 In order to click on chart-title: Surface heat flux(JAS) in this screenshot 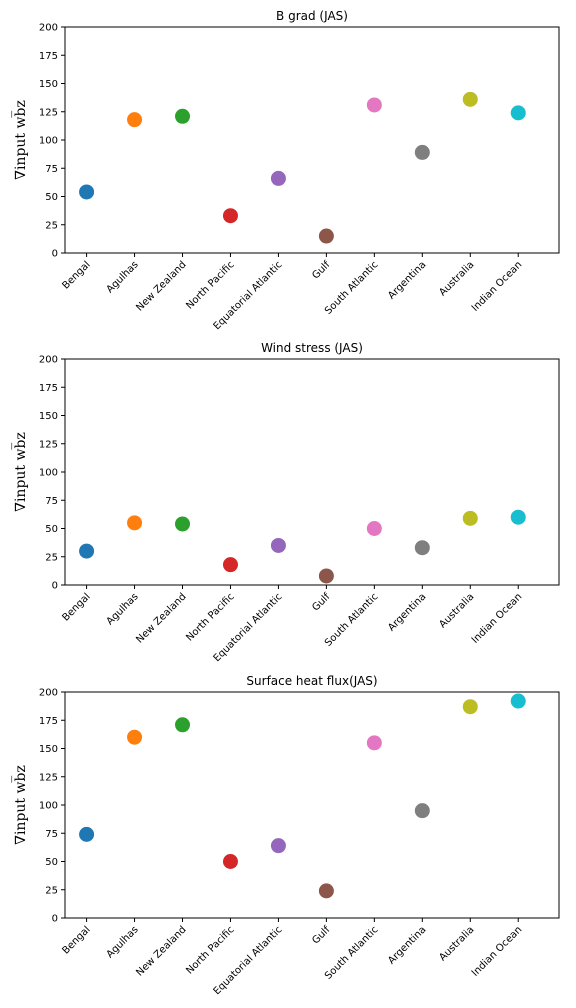, I will do `click(311, 681)`.